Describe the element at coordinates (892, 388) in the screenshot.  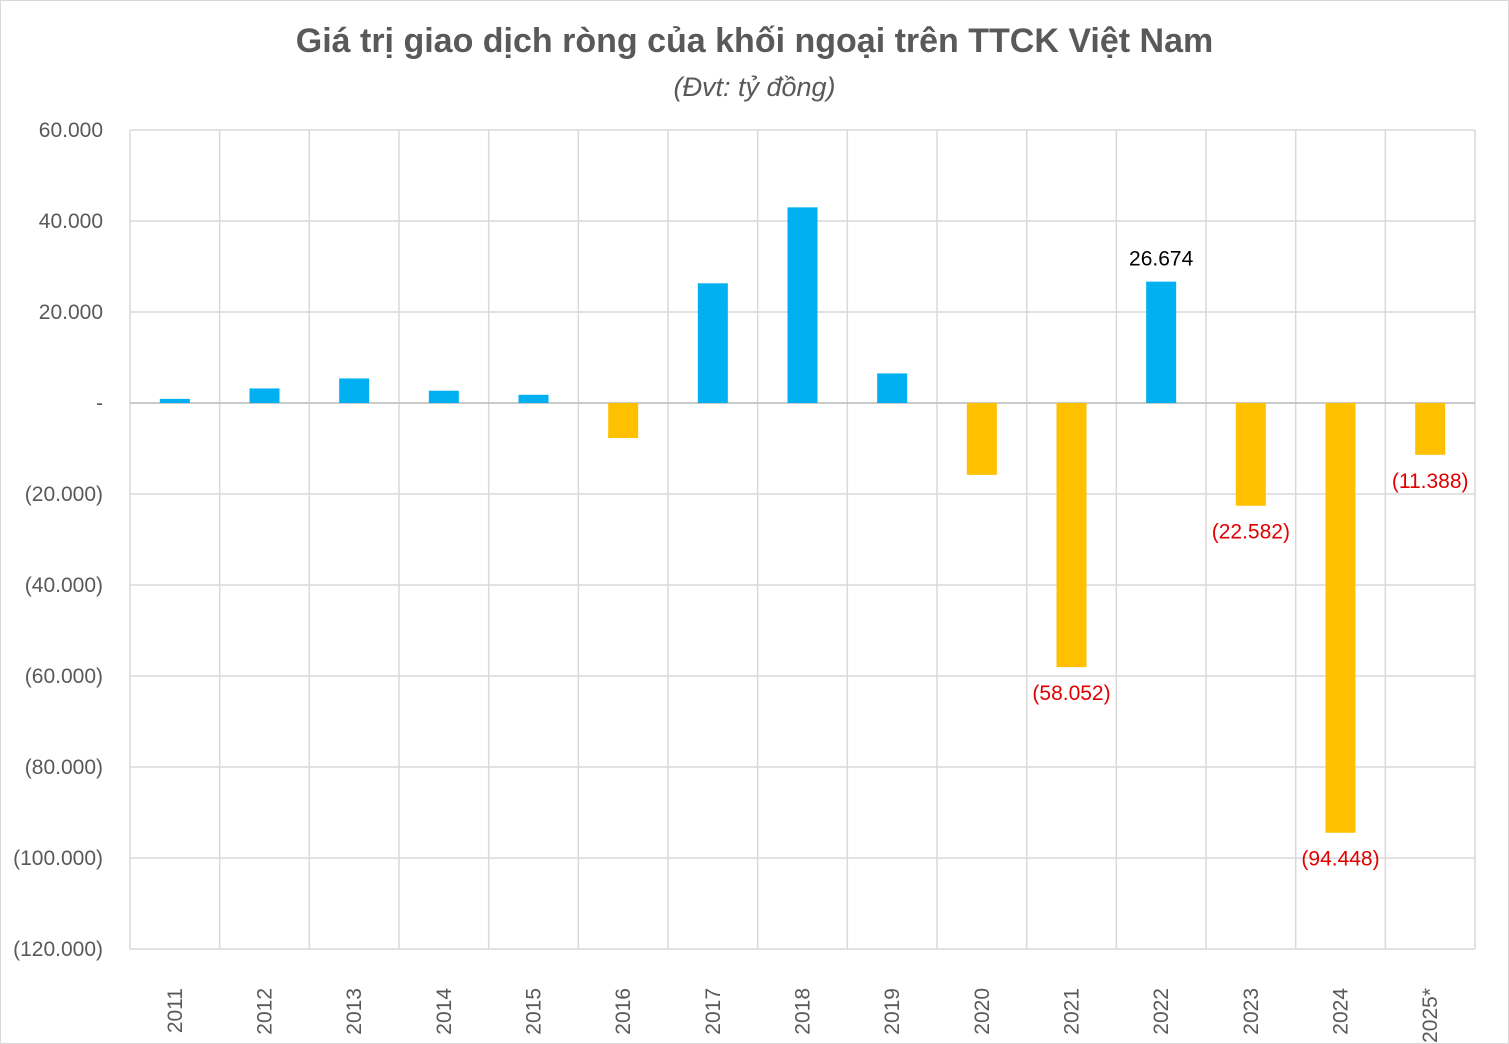
I see `bar-2019` at that location.